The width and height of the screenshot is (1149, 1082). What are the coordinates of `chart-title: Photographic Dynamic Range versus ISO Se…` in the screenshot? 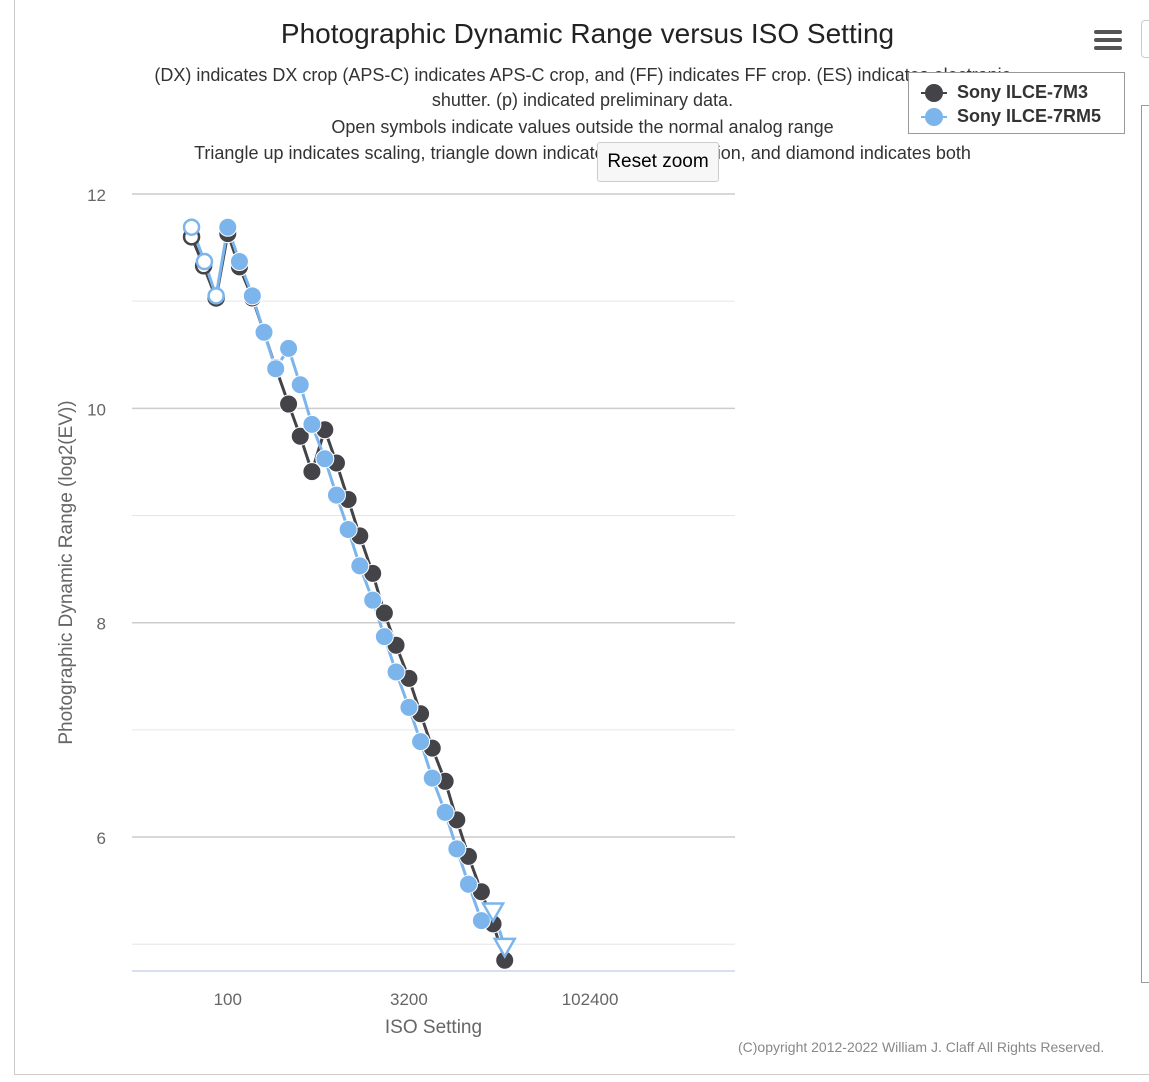 It's located at (587, 33).